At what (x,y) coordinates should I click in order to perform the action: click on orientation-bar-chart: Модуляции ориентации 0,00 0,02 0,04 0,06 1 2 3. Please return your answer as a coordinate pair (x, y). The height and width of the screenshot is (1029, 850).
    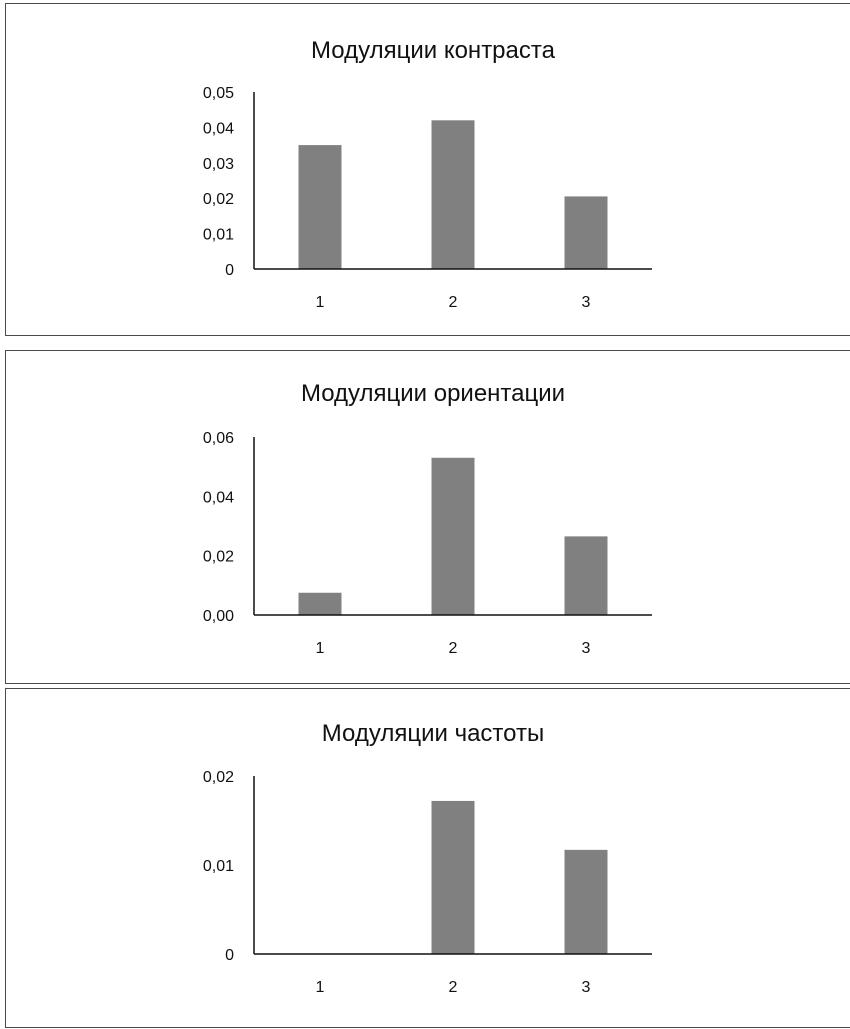
    Looking at the image, I should click on (427, 518).